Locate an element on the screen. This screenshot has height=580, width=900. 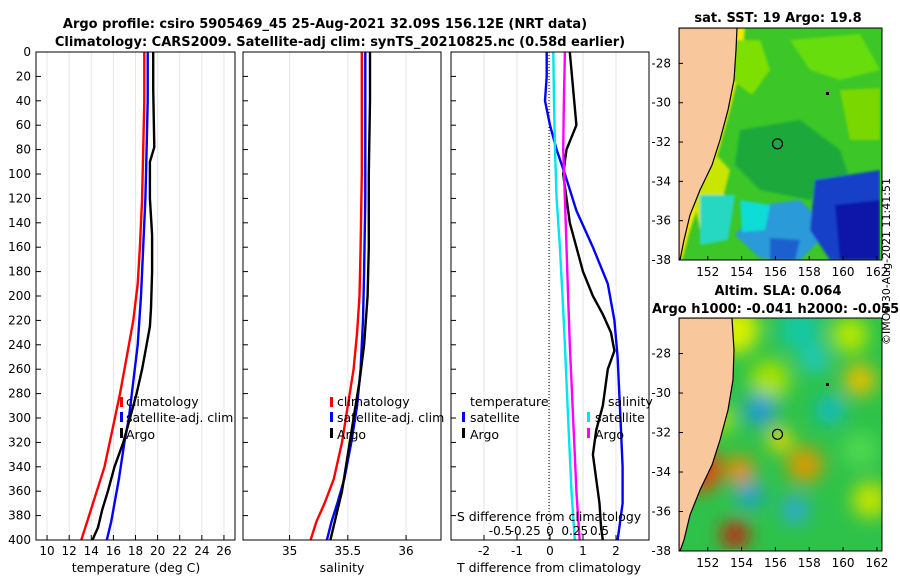
x-tick-label: 35.5 is located at coordinates (347, 551).